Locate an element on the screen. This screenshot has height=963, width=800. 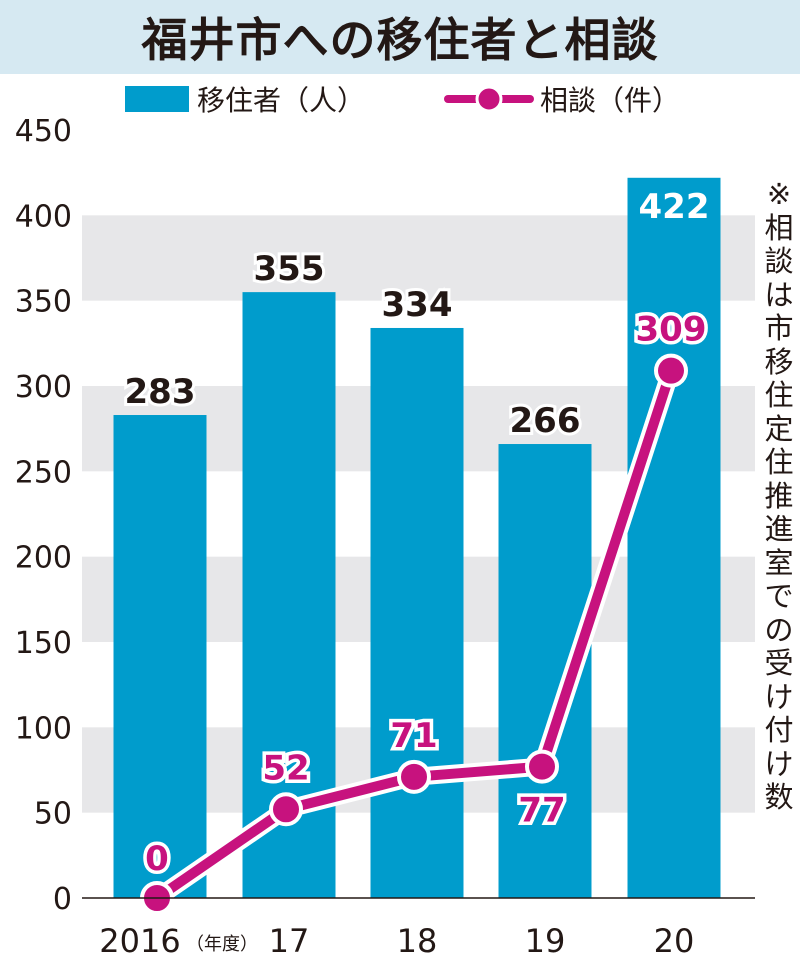
bar-value-label: 266 is located at coordinates (545, 421).